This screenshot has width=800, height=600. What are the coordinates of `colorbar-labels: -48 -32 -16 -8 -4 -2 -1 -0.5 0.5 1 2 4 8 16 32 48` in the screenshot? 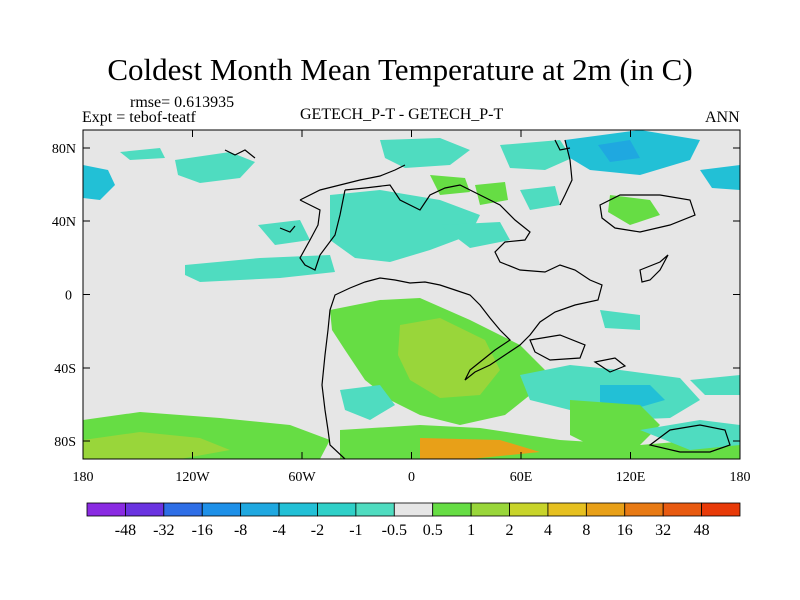 It's located at (412, 530).